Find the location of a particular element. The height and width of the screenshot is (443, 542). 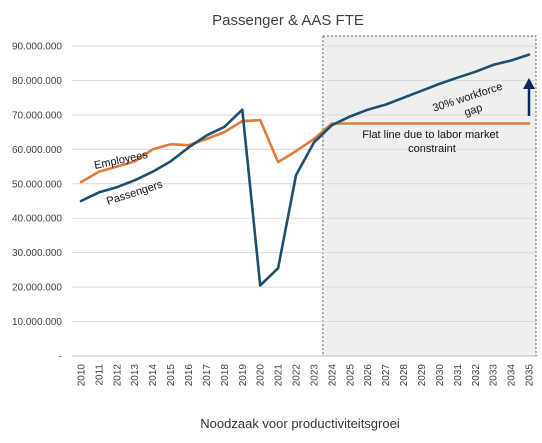

x-tick-label: 2019 is located at coordinates (243, 375).